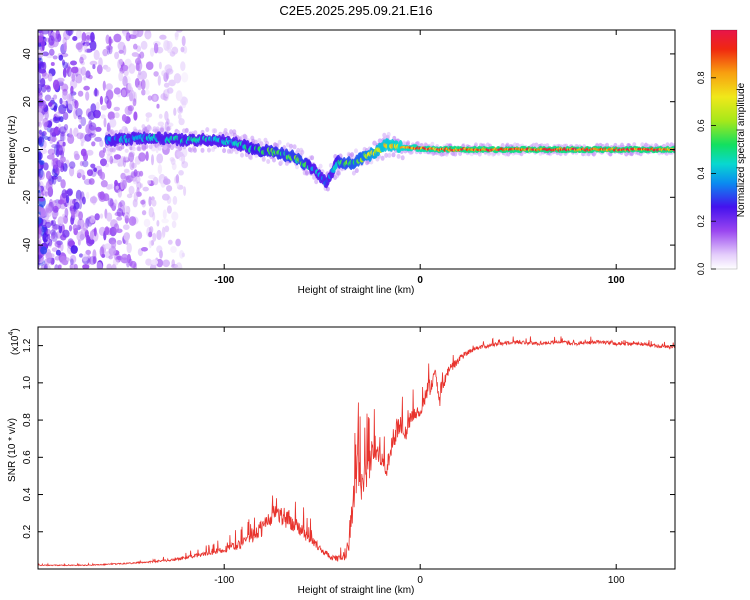  I want to click on svg-text: (x104), so click(14, 341).